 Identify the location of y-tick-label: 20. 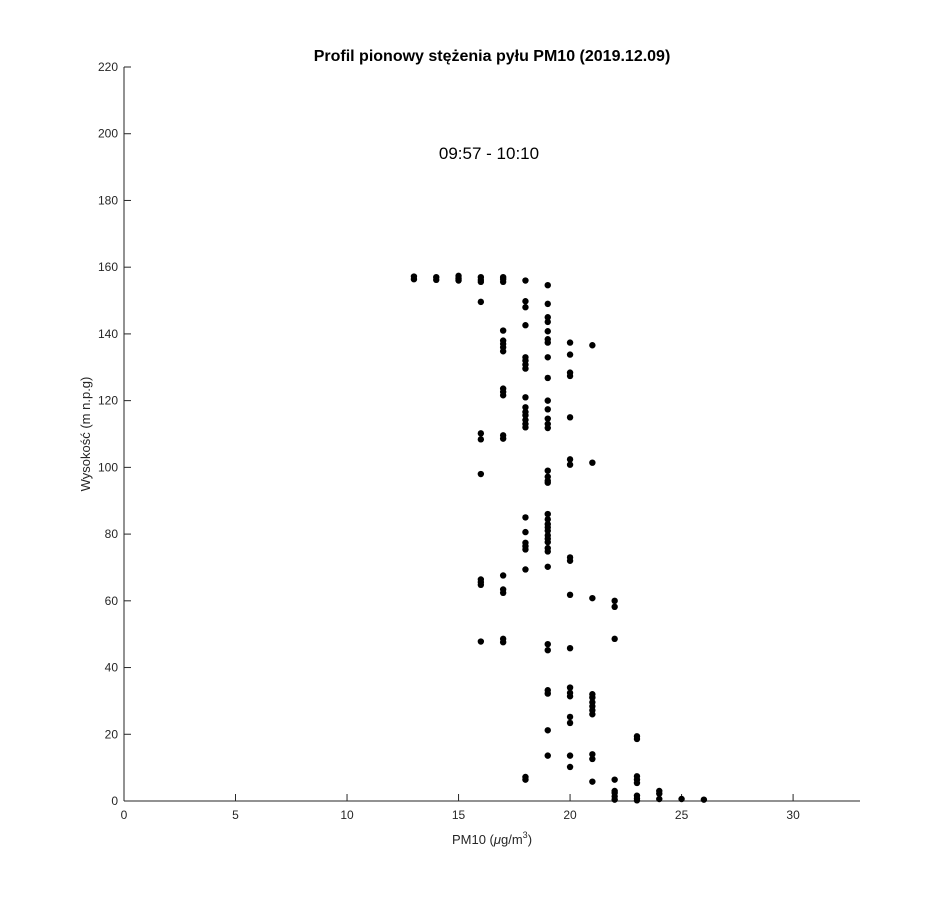
(112, 734).